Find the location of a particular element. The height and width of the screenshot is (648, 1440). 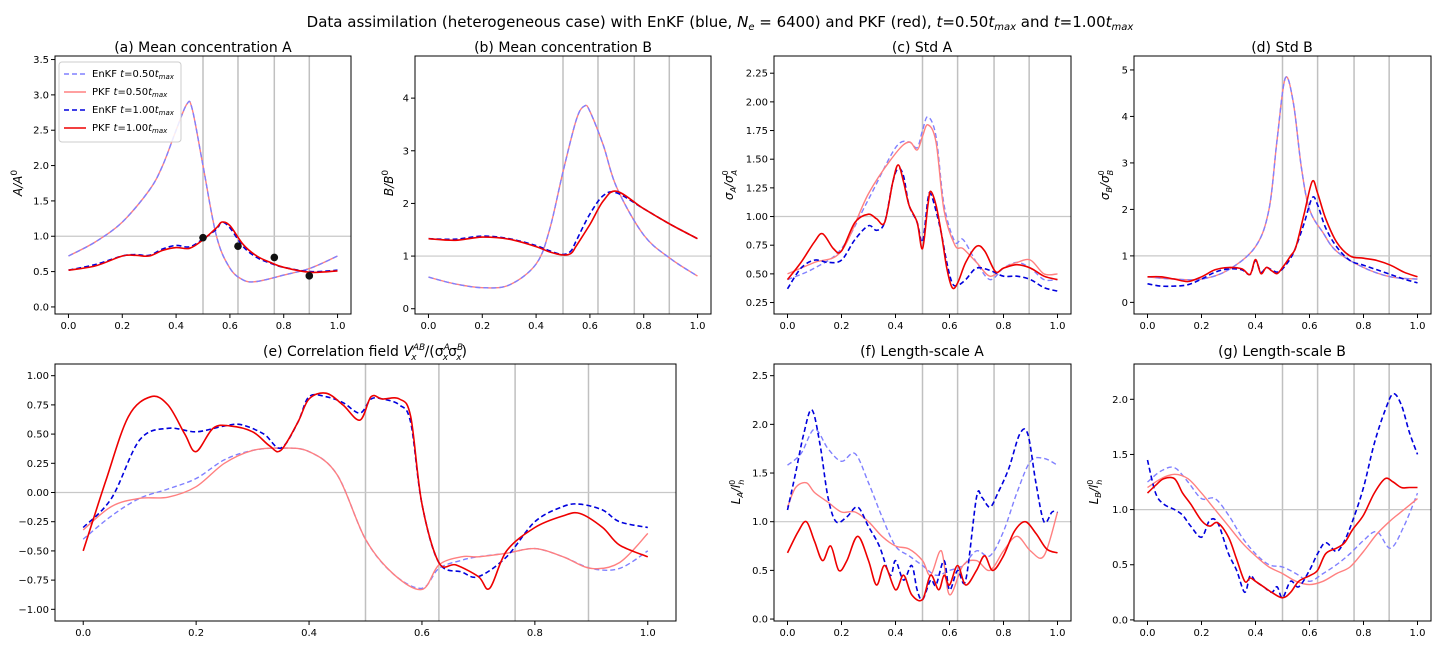

panel-f-frame is located at coordinates (922, 492).